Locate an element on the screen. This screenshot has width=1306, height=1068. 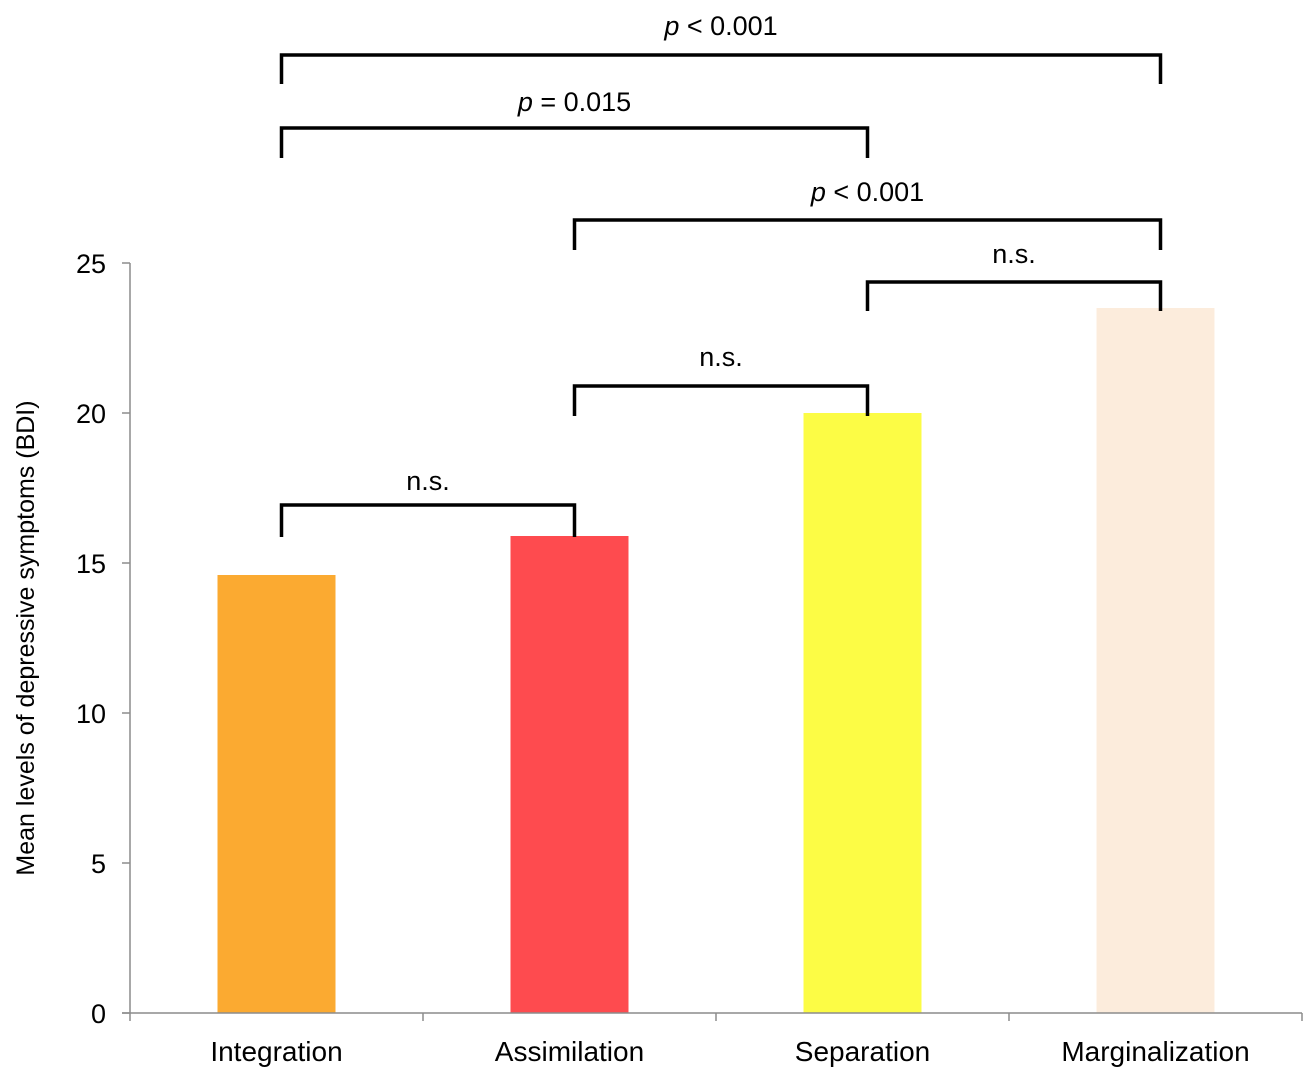
bar-marginalization is located at coordinates (1155, 660).